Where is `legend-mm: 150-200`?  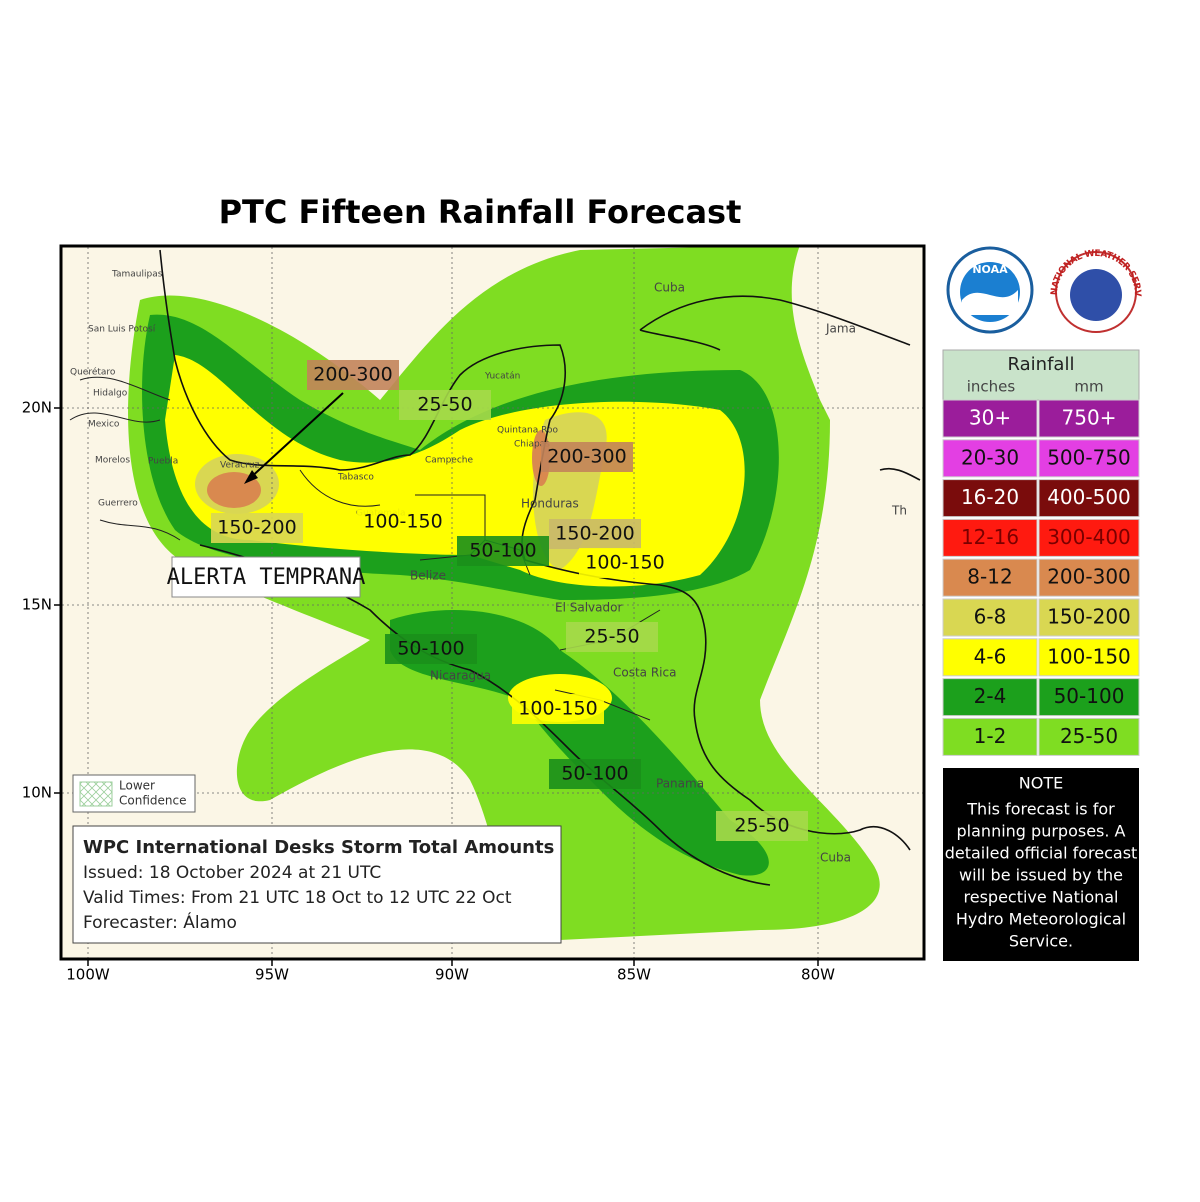
legend-mm: 150-200 is located at coordinates (1089, 617).